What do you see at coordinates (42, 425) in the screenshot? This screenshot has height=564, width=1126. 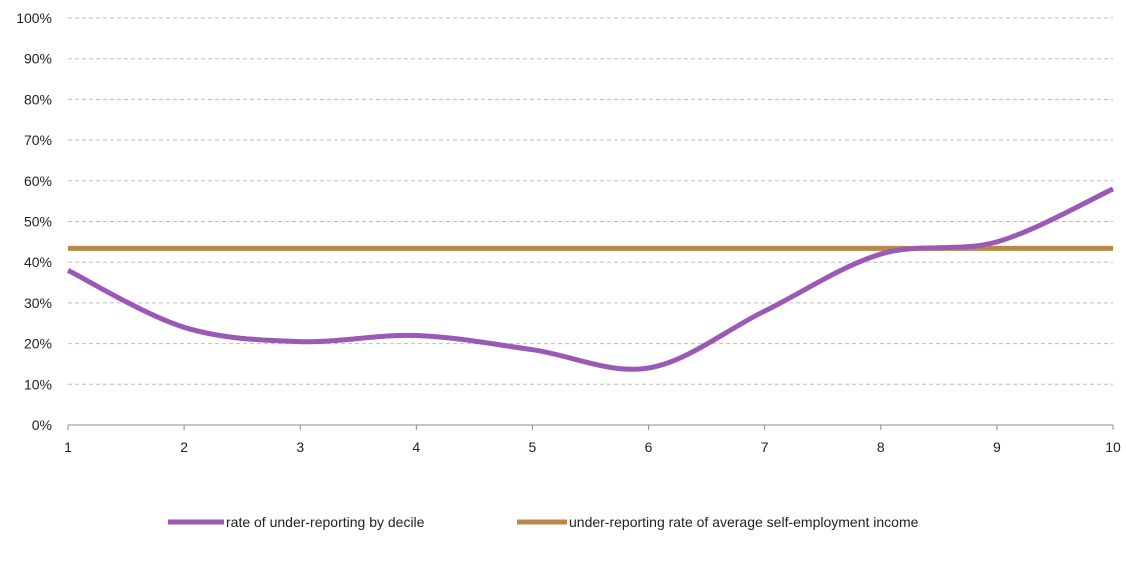 I see `y-tick-label: 0%` at bounding box center [42, 425].